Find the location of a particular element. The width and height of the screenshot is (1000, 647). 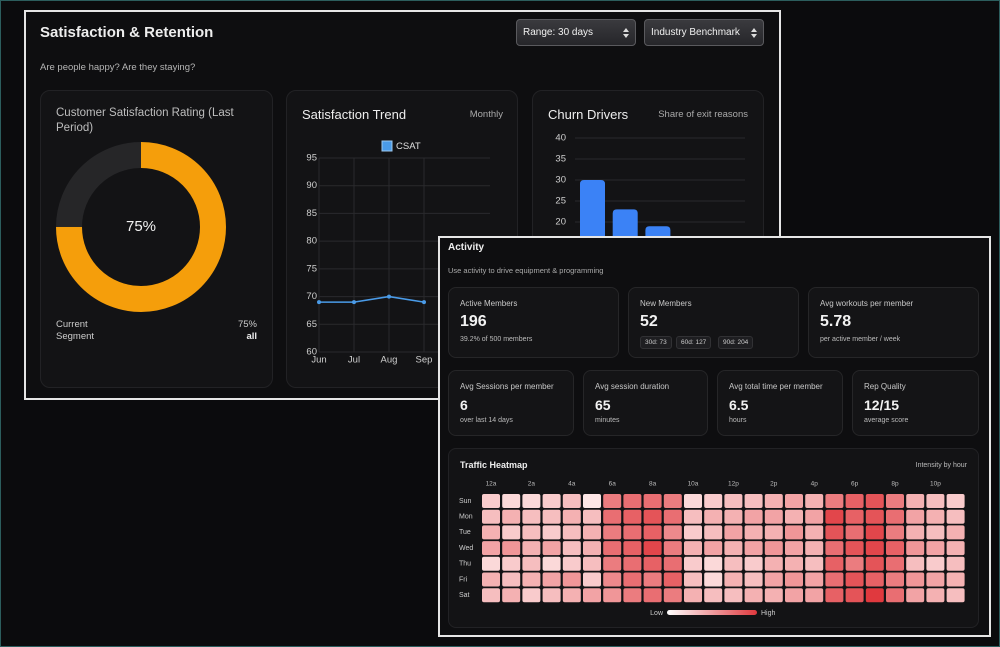

kpi-note: over last 14 days is located at coordinates (486, 420).